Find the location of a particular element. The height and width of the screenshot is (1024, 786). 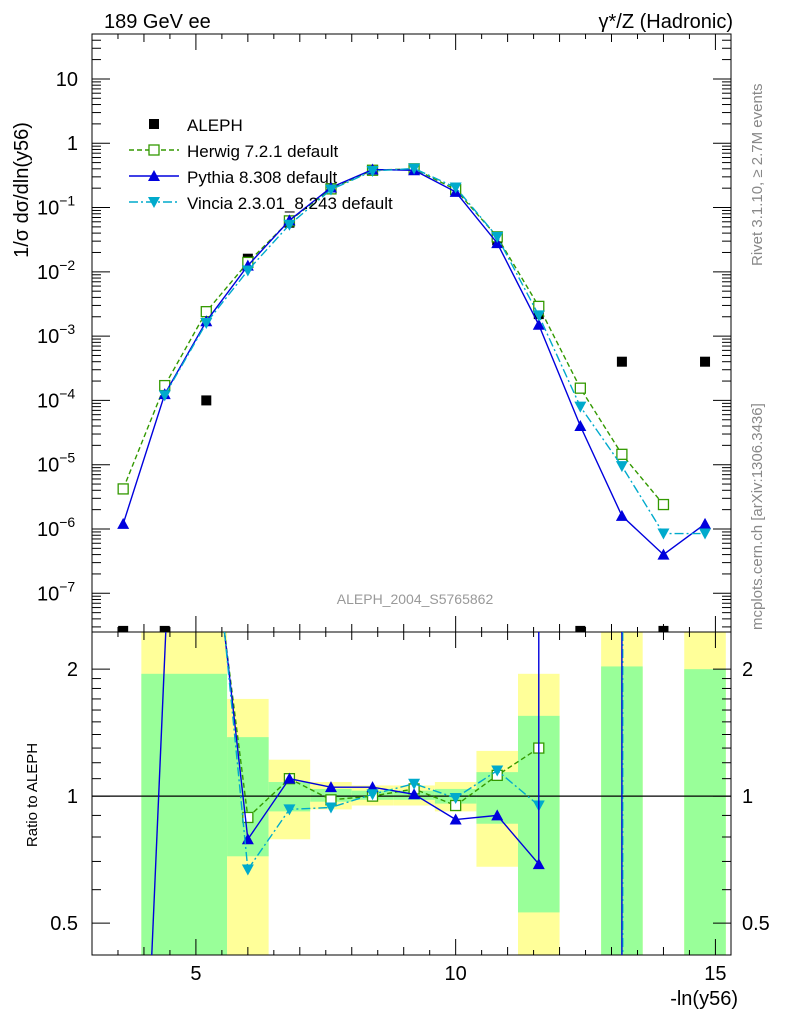

ratio-y-tick-label: 0.5 is located at coordinates (64, 924).